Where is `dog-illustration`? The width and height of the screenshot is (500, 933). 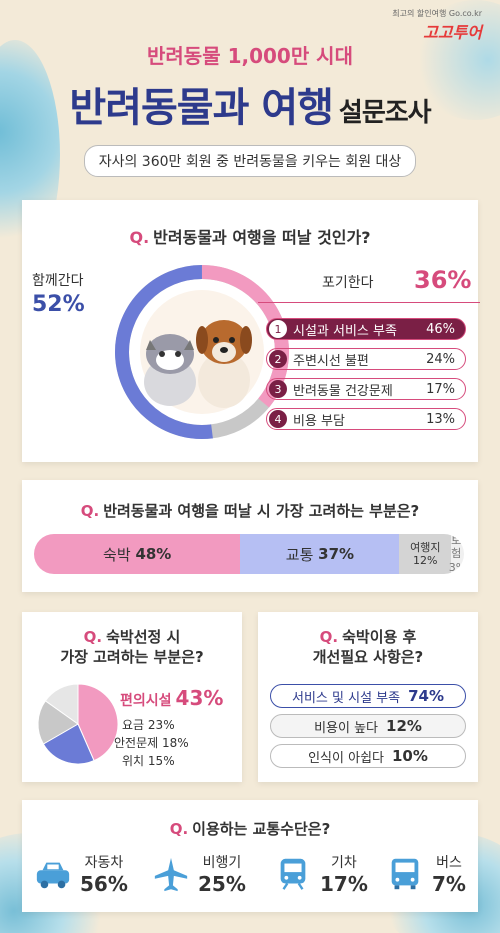 dog-illustration is located at coordinates (224, 364).